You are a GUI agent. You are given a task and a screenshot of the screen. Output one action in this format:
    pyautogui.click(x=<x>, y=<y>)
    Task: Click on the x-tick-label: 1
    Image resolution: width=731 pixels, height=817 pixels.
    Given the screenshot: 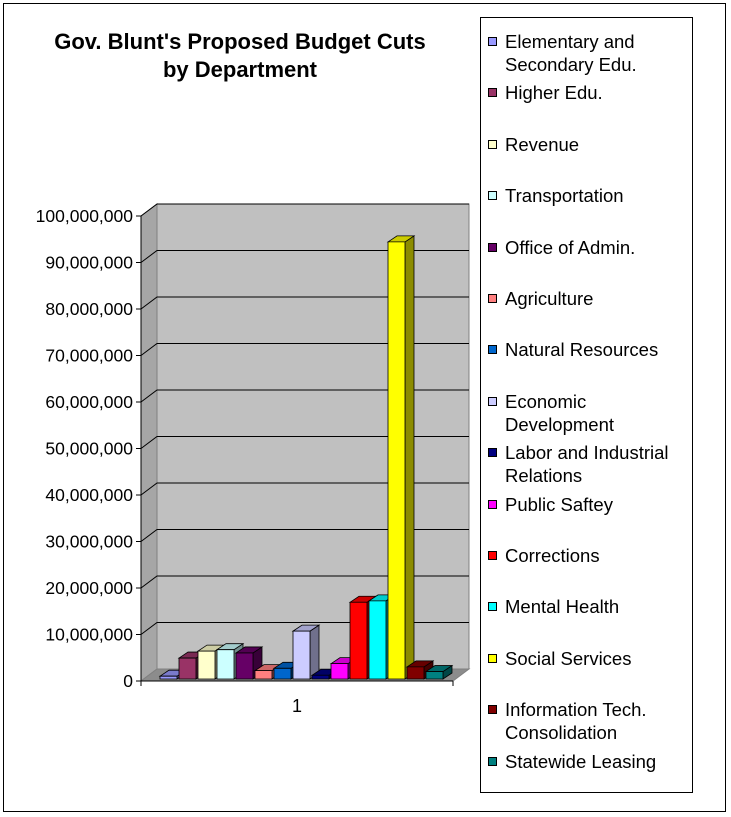 What is the action you would take?
    pyautogui.click(x=297, y=706)
    